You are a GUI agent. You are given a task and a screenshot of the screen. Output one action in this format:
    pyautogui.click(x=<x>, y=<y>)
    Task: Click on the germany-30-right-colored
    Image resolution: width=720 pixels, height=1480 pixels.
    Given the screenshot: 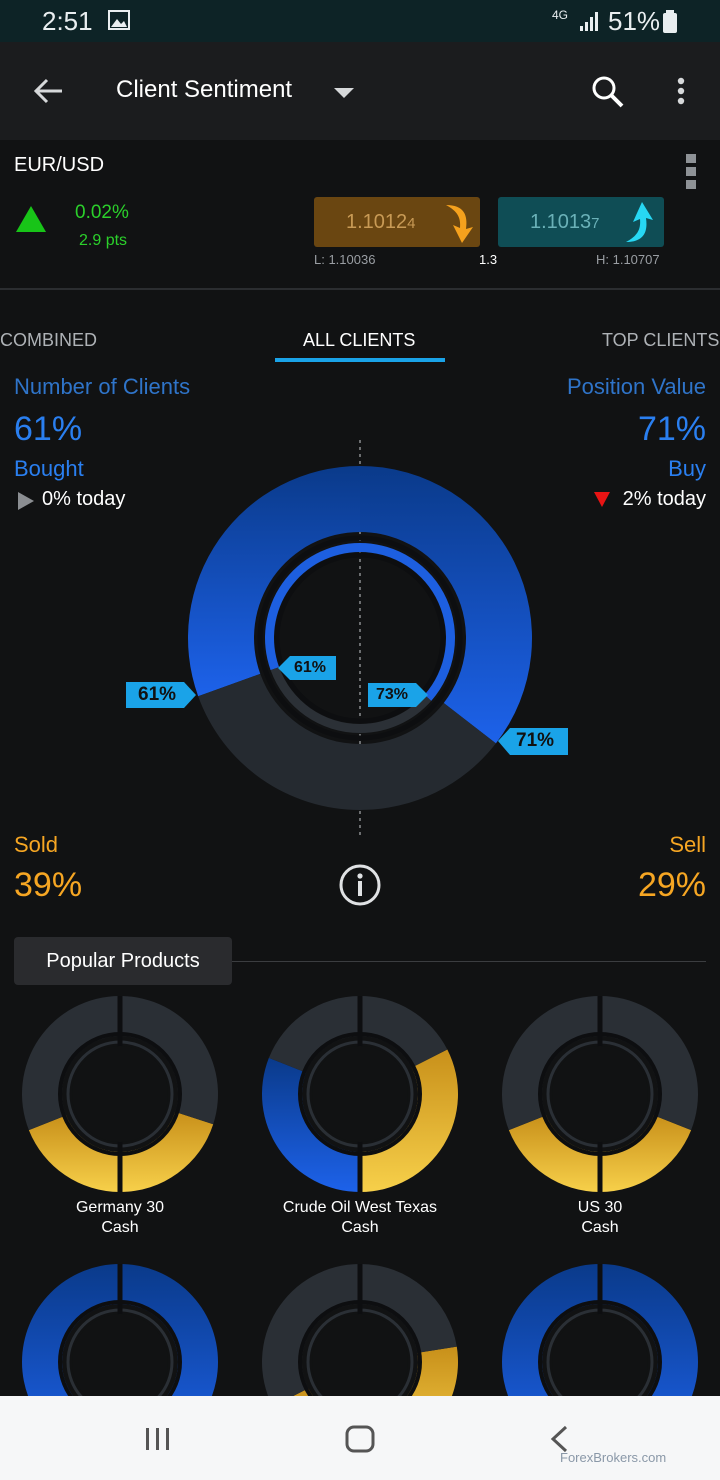 What is the action you would take?
    pyautogui.click(x=167, y=1151)
    